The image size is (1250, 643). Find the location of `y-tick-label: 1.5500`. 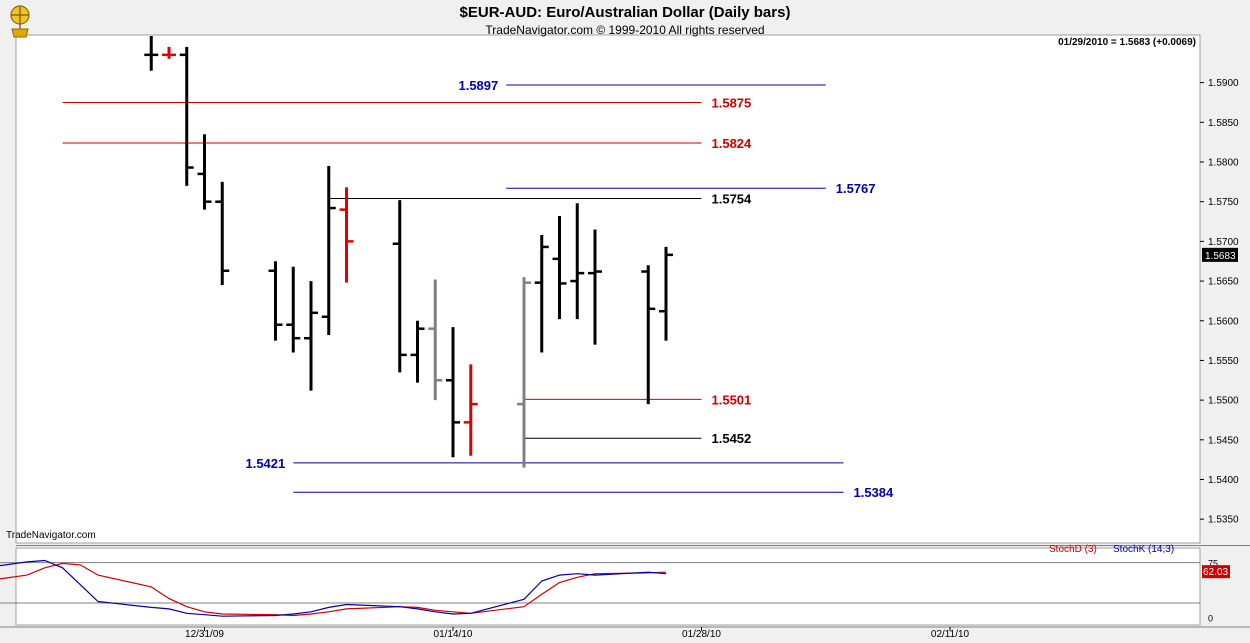

y-tick-label: 1.5500 is located at coordinates (1223, 401).